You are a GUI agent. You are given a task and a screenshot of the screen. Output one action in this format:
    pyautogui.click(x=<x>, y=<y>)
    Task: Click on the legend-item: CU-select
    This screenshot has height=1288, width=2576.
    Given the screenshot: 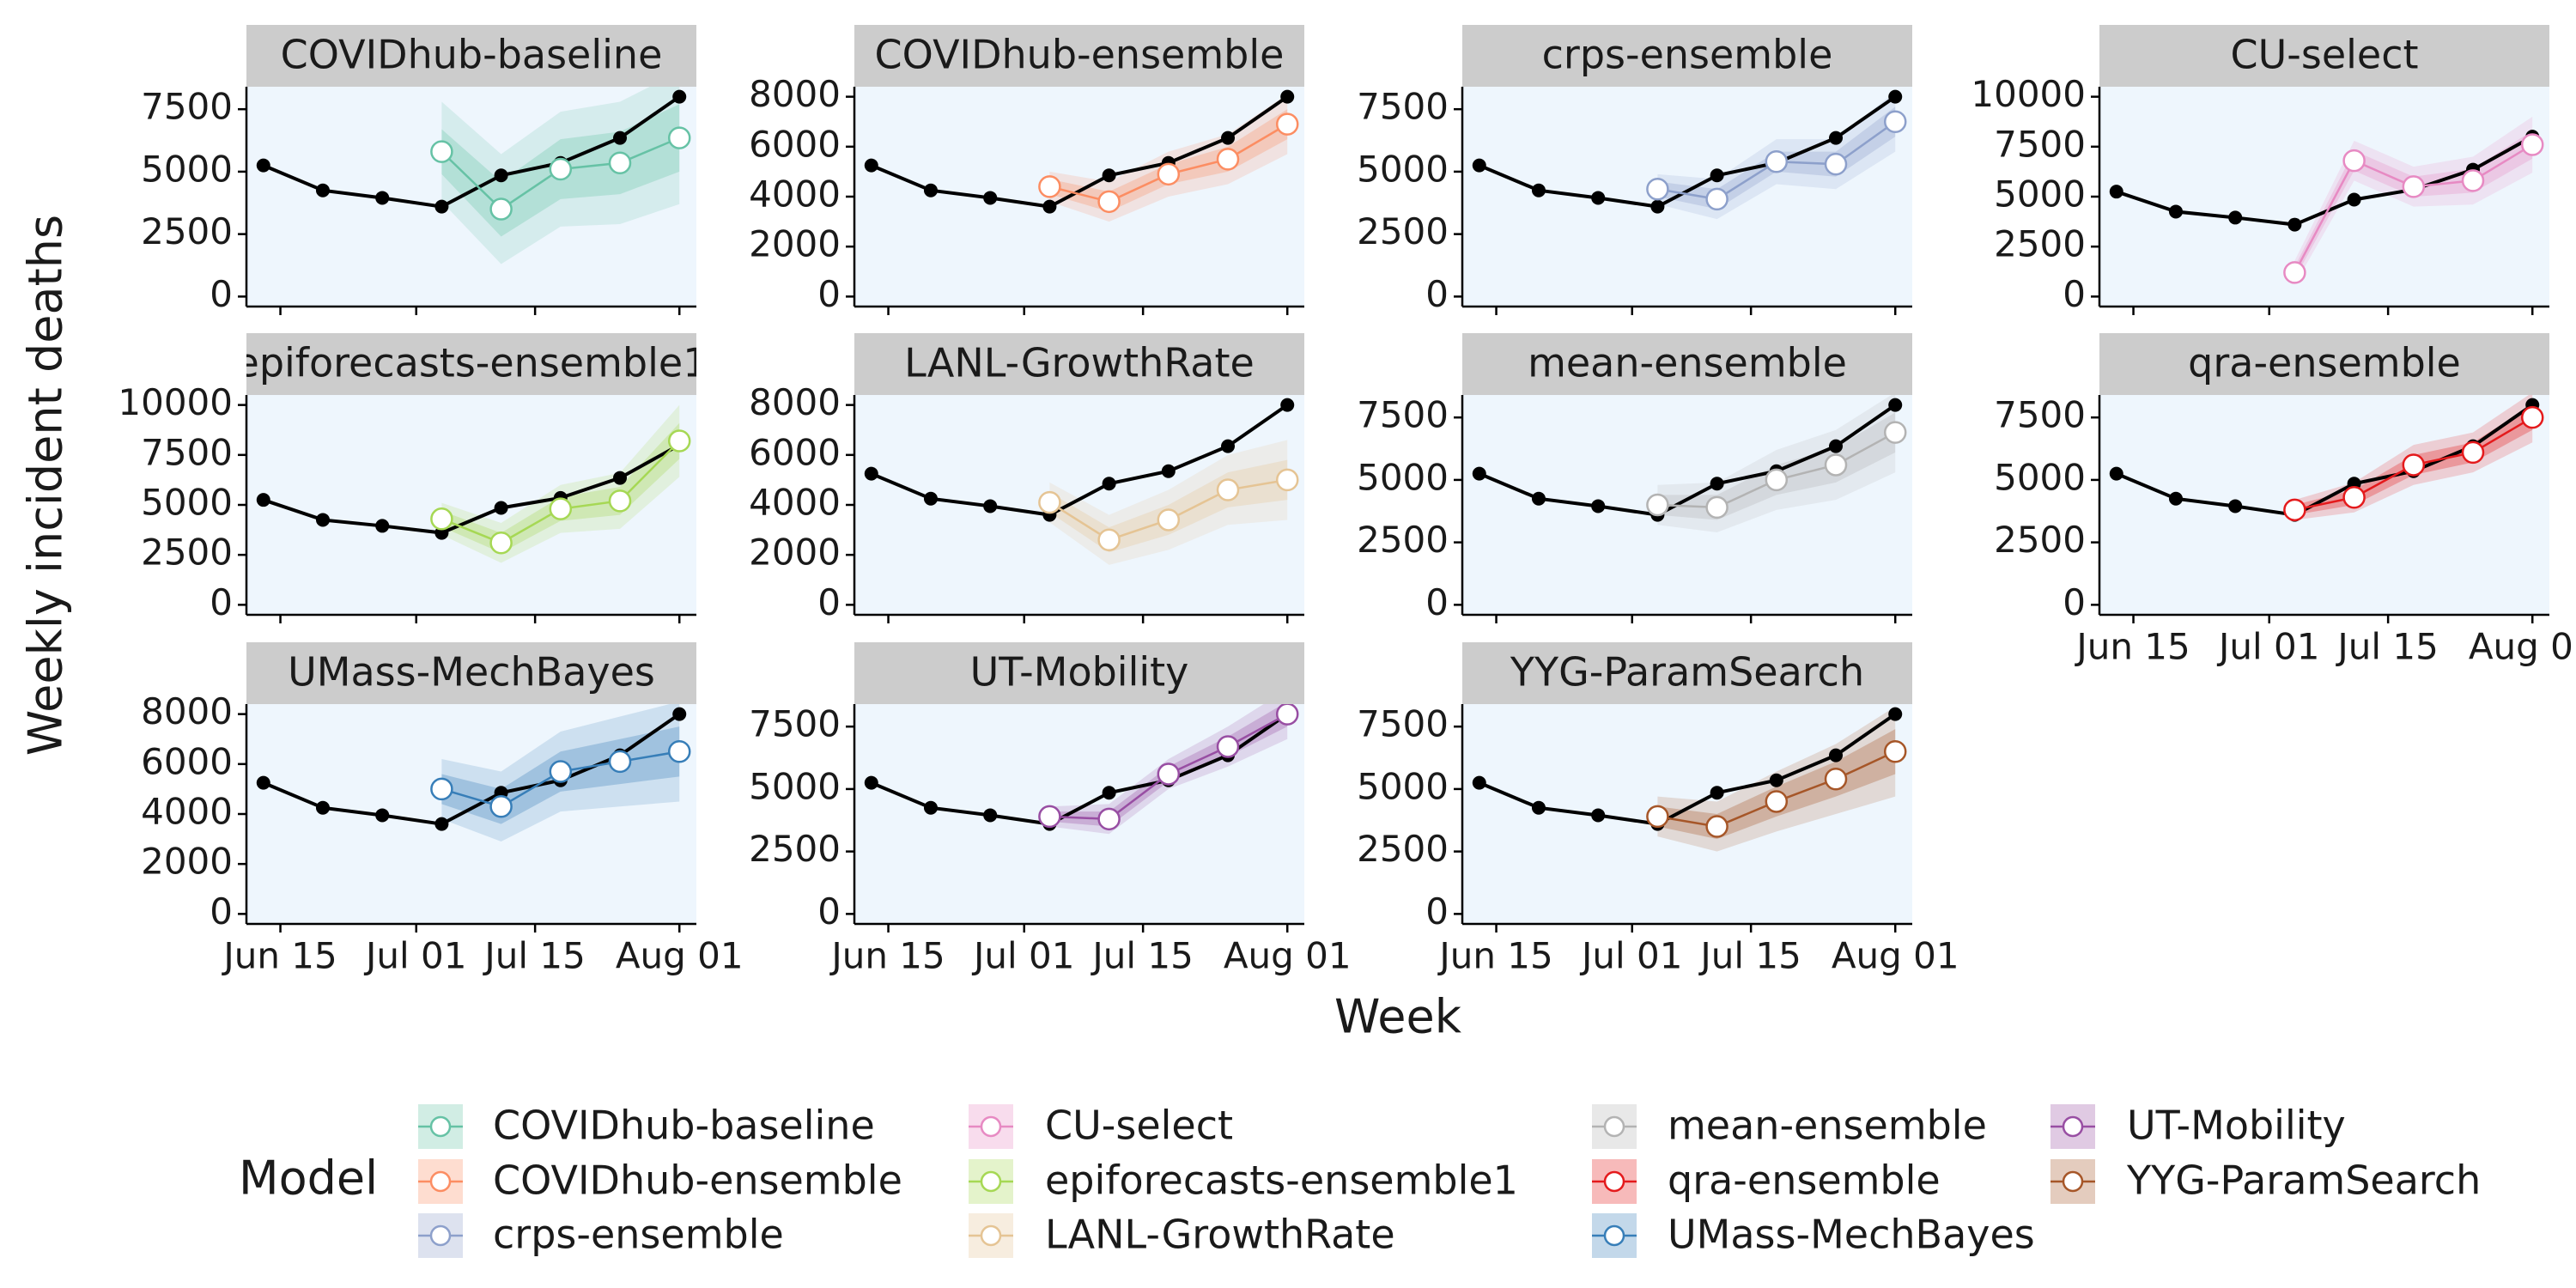 What is the action you would take?
    pyautogui.click(x=1101, y=1126)
    